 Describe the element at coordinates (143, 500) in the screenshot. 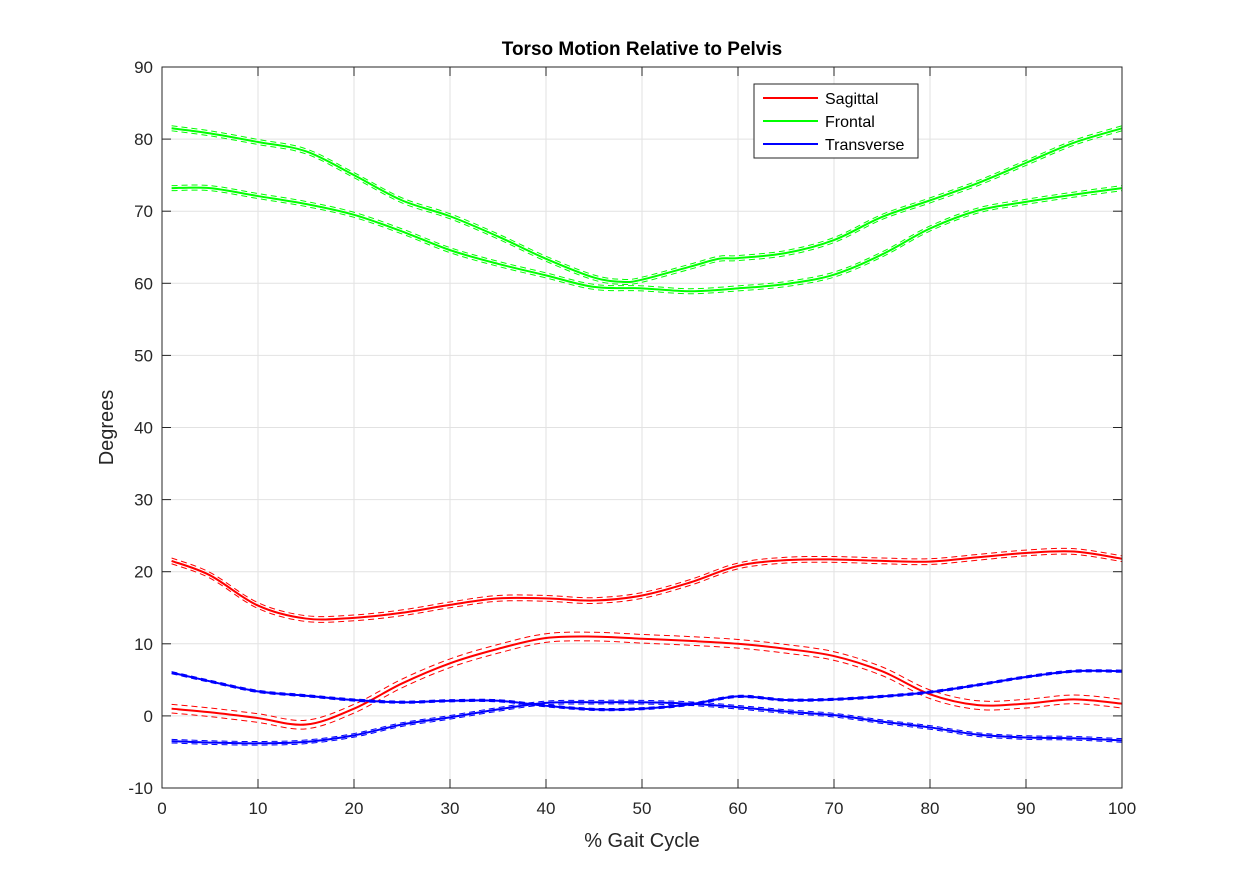

I see `y-tick-label: 30` at that location.